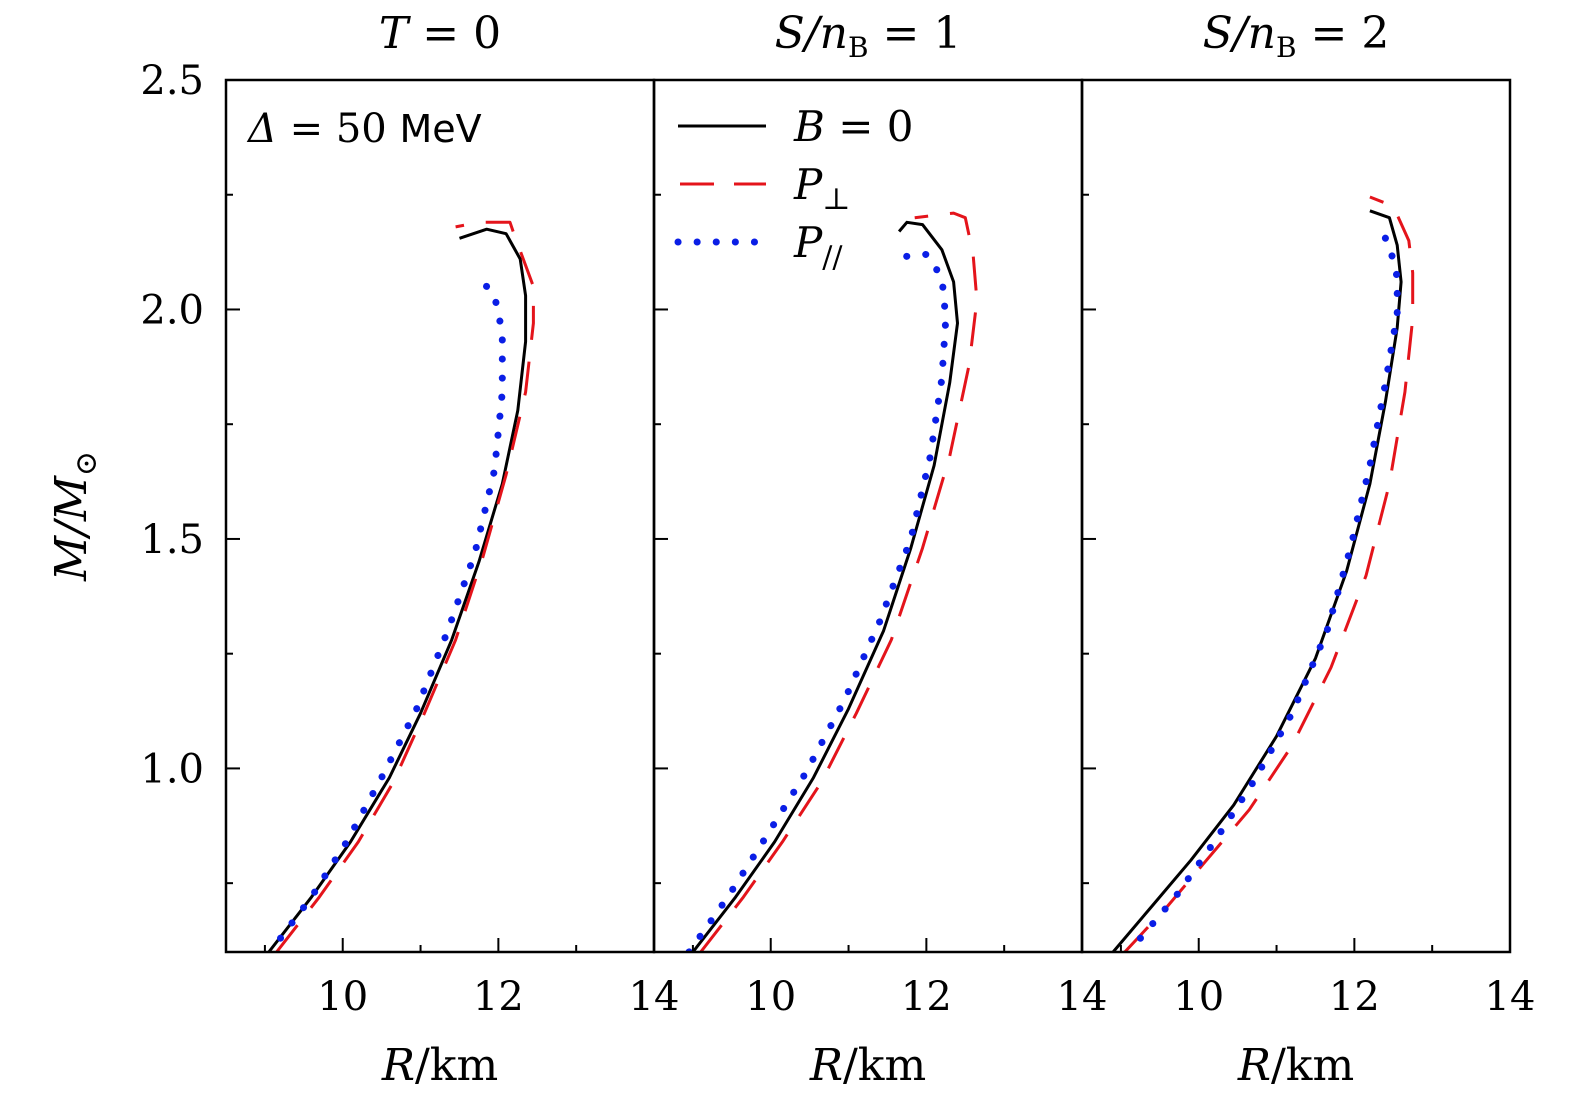 The width and height of the screenshot is (1575, 1093). Describe the element at coordinates (818, 246) in the screenshot. I see `legend-label-dotted: P//` at that location.